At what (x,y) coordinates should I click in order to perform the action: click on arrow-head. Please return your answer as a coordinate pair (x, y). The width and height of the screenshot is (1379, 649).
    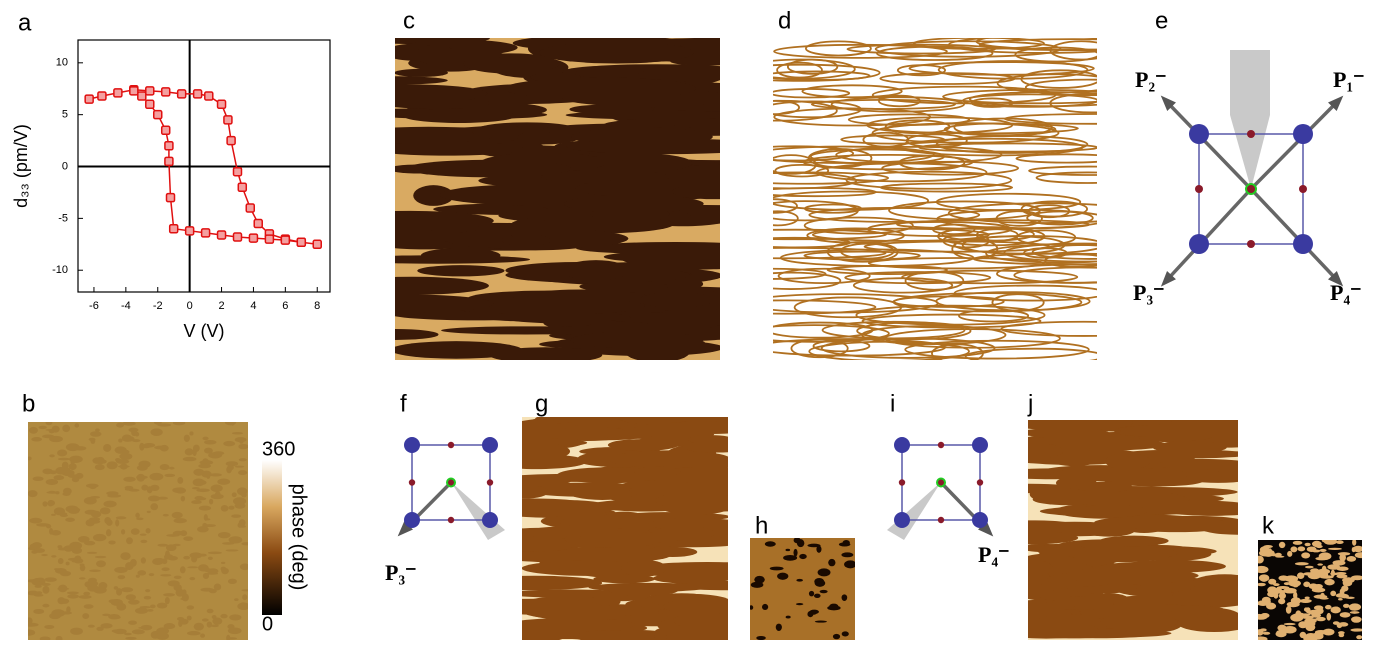
    Looking at the image, I should click on (1336, 103).